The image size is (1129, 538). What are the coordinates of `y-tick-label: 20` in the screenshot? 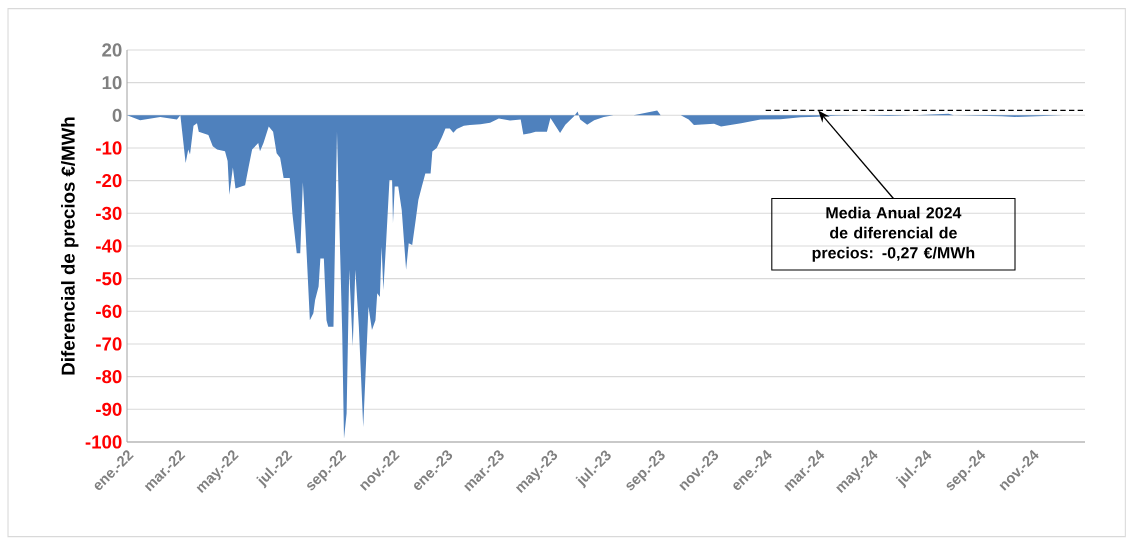 It's located at (112, 50).